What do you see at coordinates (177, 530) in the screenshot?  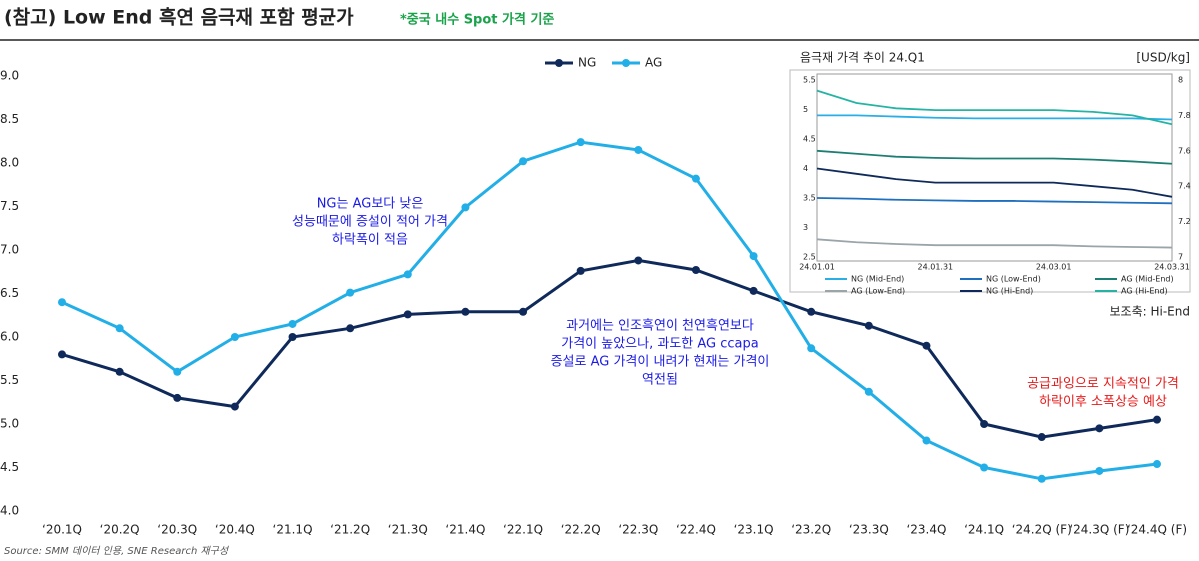 I see `x-tick-label: ‘20.3Q` at bounding box center [177, 530].